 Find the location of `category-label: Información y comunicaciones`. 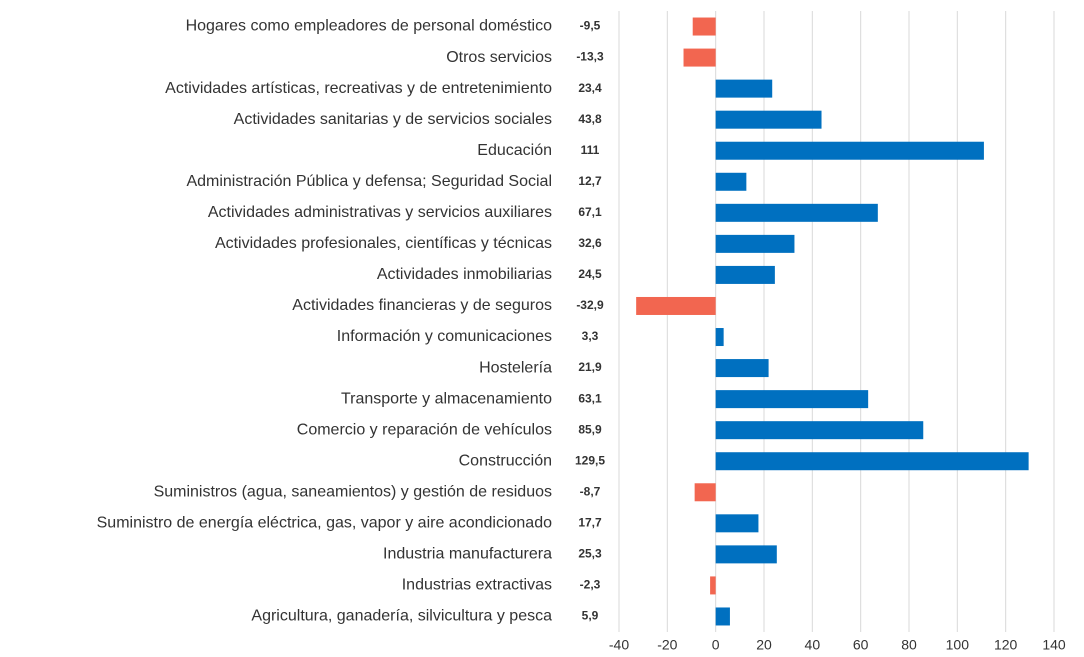

category-label: Información y comunicaciones is located at coordinates (444, 336).